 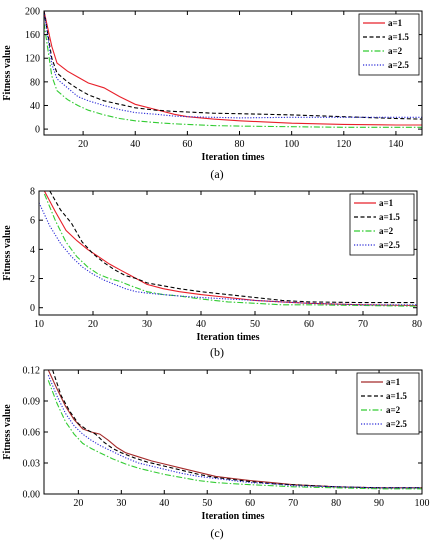 I want to click on y-tick-label: 200, so click(x=32, y=12).